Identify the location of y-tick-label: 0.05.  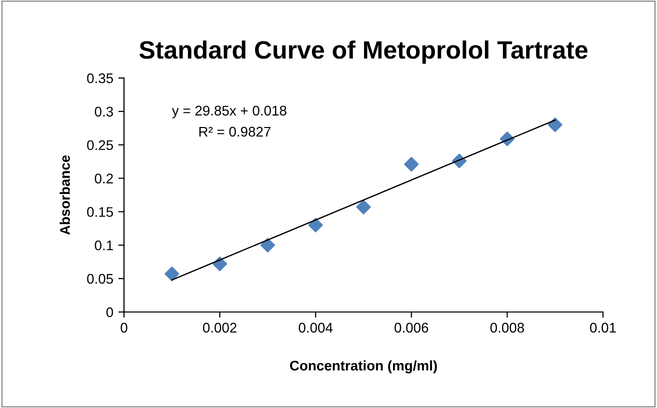
(100, 279).